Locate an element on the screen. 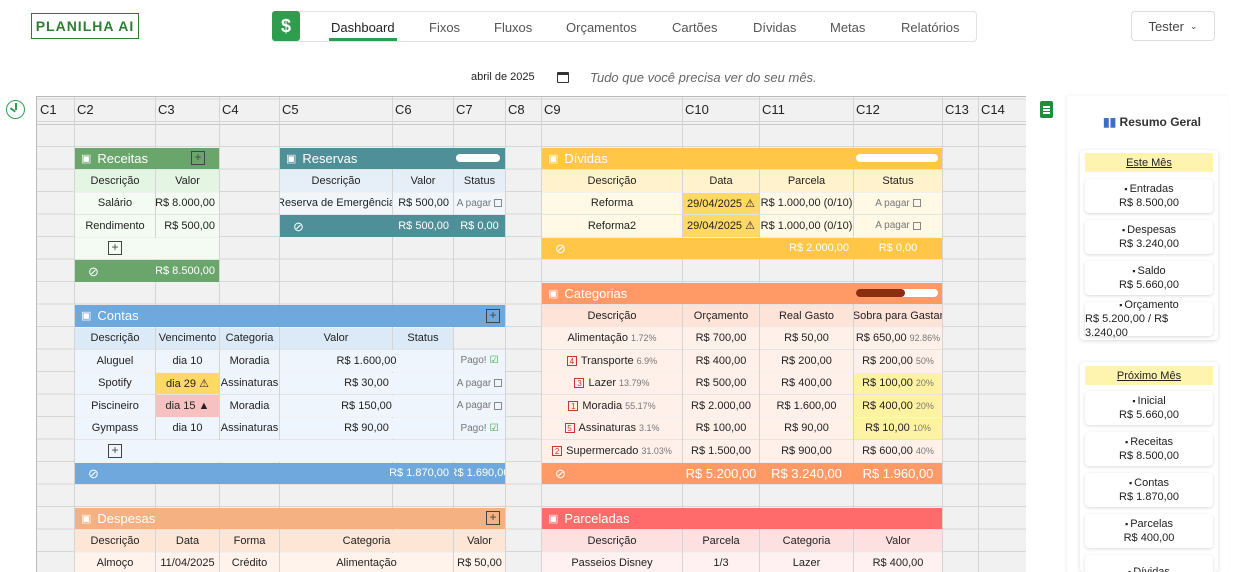 This screenshot has width=1256, height=572. categorias-orcamento: R$ 400,00 is located at coordinates (721, 361).